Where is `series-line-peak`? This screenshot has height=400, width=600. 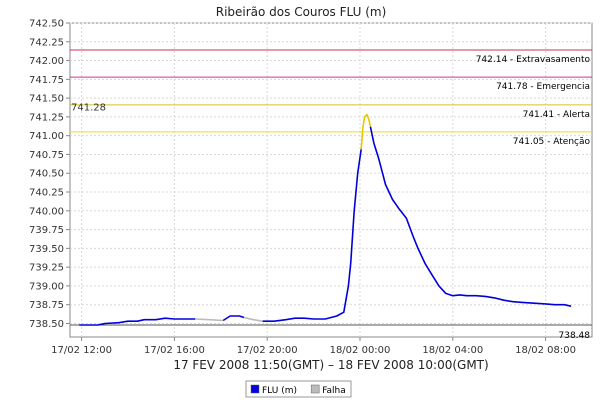 series-line-peak is located at coordinates (366, 131).